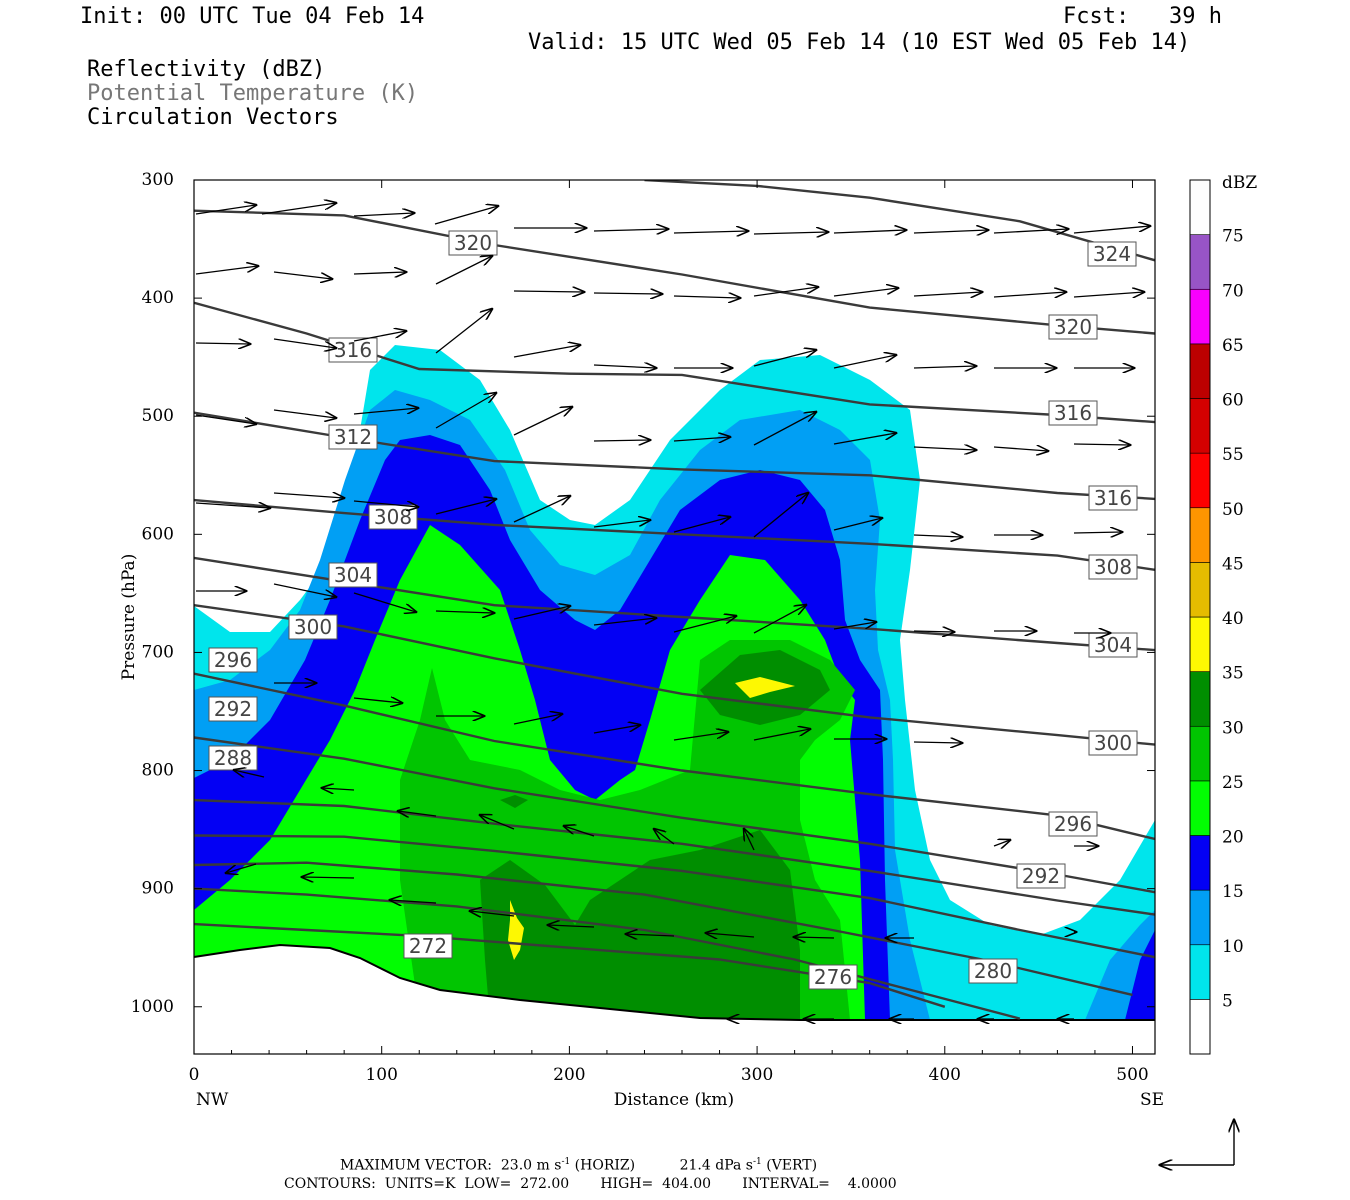  Describe the element at coordinates (1233, 947) in the screenshot. I see `colorbar-level-label: 10` at that location.